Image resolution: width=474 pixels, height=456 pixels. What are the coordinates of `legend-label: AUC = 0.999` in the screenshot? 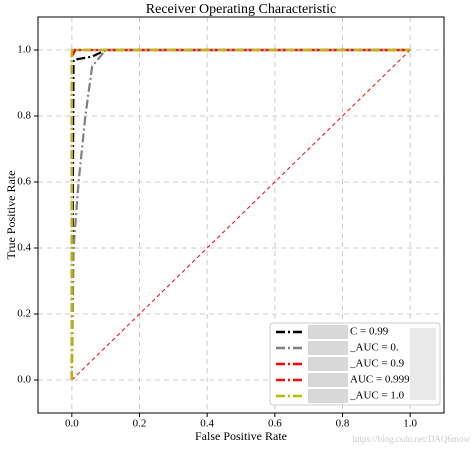 It's located at (380, 380).